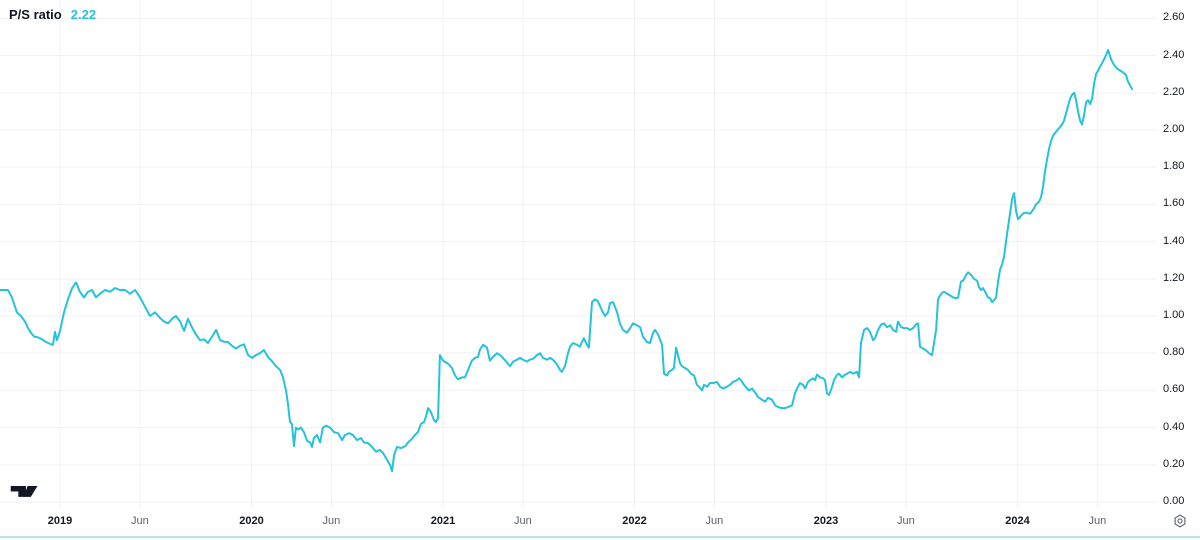 This screenshot has width=1200, height=540. What do you see at coordinates (1174, 54) in the screenshot?
I see `price-axis-label: 2.40` at bounding box center [1174, 54].